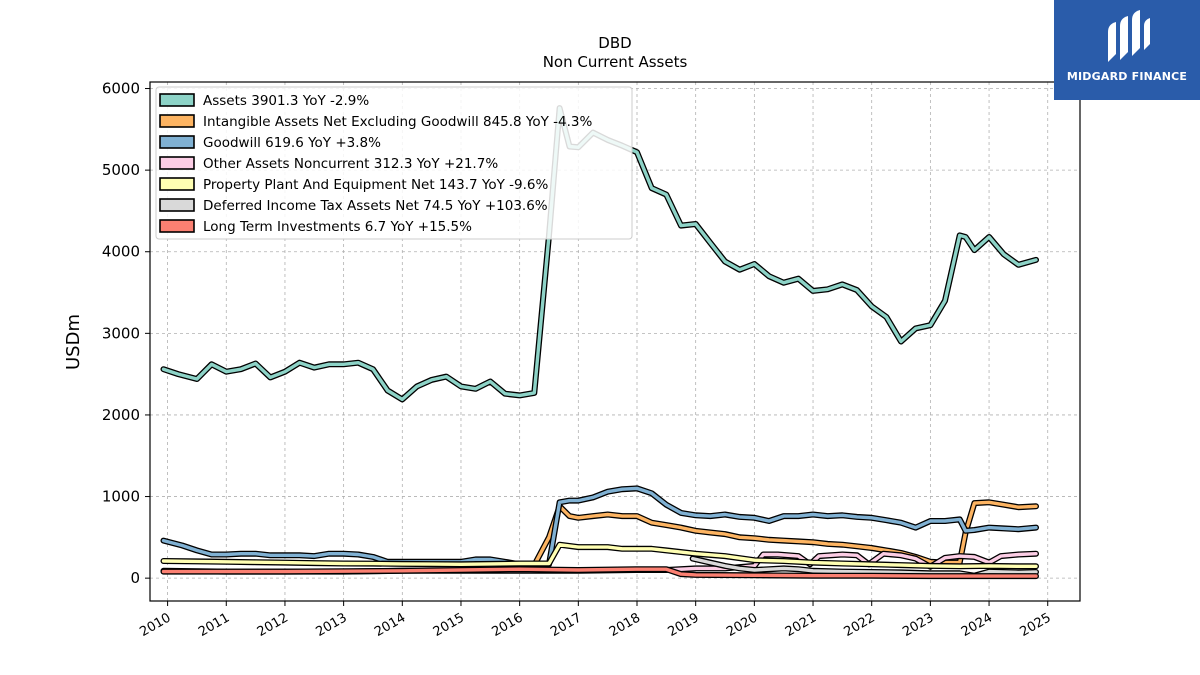 This screenshot has height=675, width=1200. Describe the element at coordinates (1127, 76) in the screenshot. I see `logo-text: MIDGARD FINANCE` at that location.